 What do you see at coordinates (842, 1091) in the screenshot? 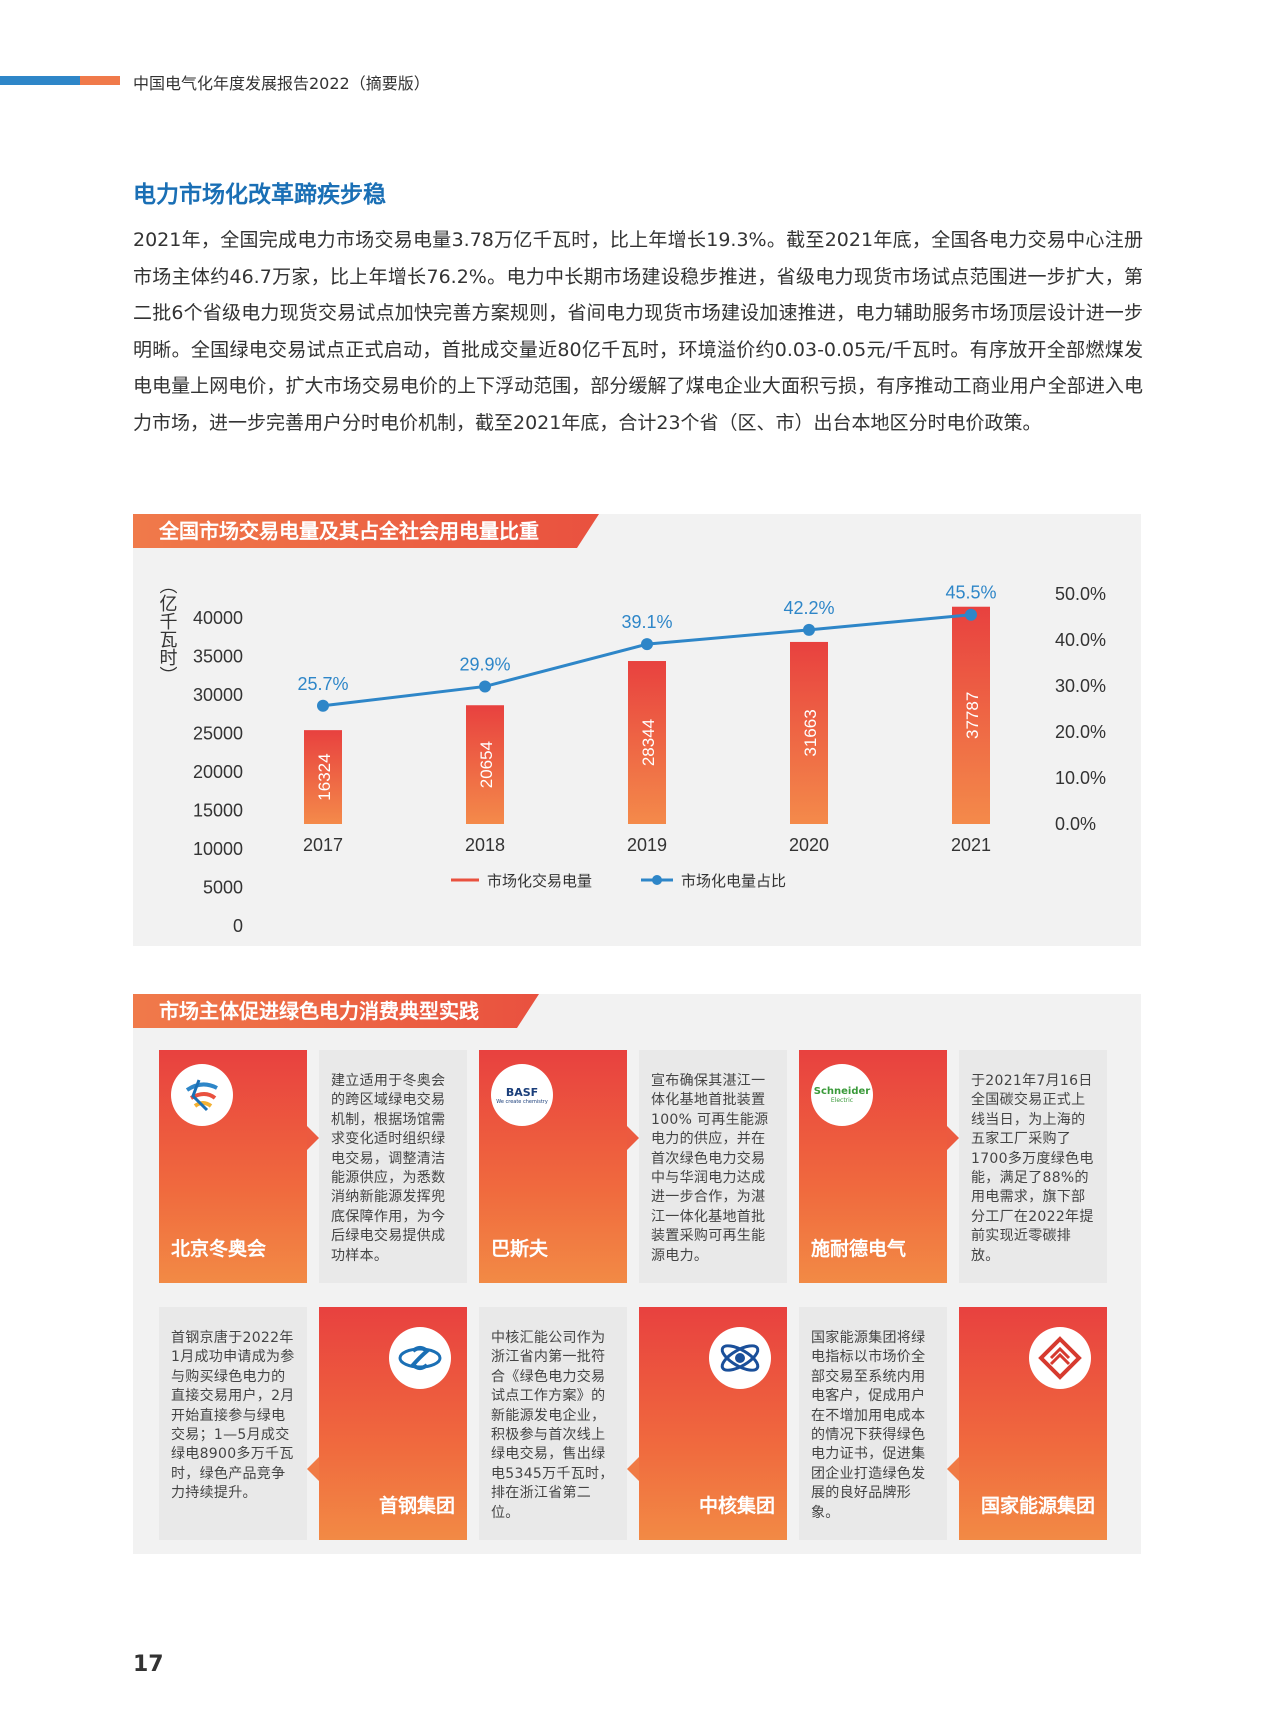
I see `schneider-logo-text: Schneider` at bounding box center [842, 1091].